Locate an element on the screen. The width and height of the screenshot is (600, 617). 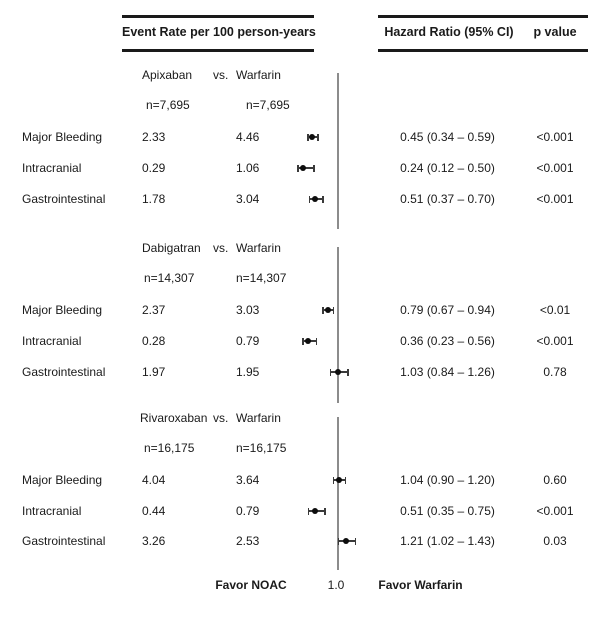
treatment-n: n=7,695 is located at coordinates (168, 105).